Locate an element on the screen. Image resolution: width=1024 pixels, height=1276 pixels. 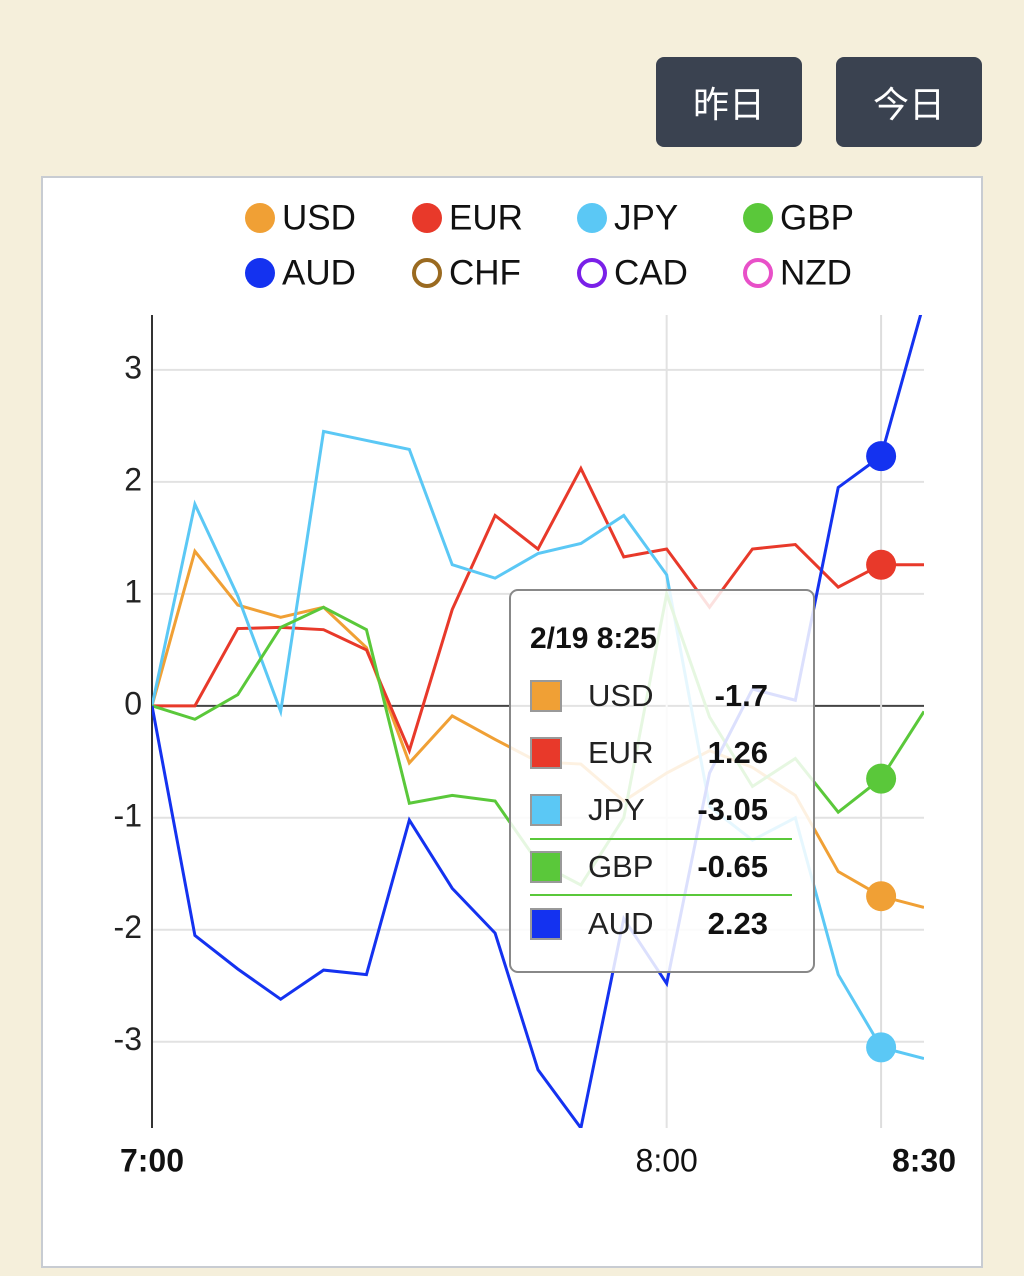
y-tick-label: 1 is located at coordinates (133, 591).